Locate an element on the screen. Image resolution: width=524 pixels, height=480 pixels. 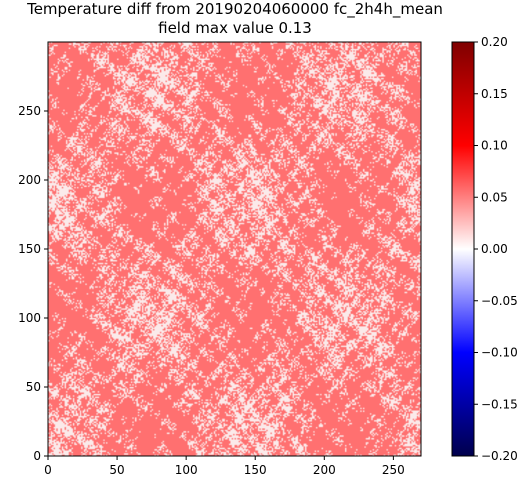
colorbar-ticks: 0.20 0.15 0.10 0.05 0.00 −0.05 −0.10 −0.15 −0.20 is located at coordinates (496, 249).